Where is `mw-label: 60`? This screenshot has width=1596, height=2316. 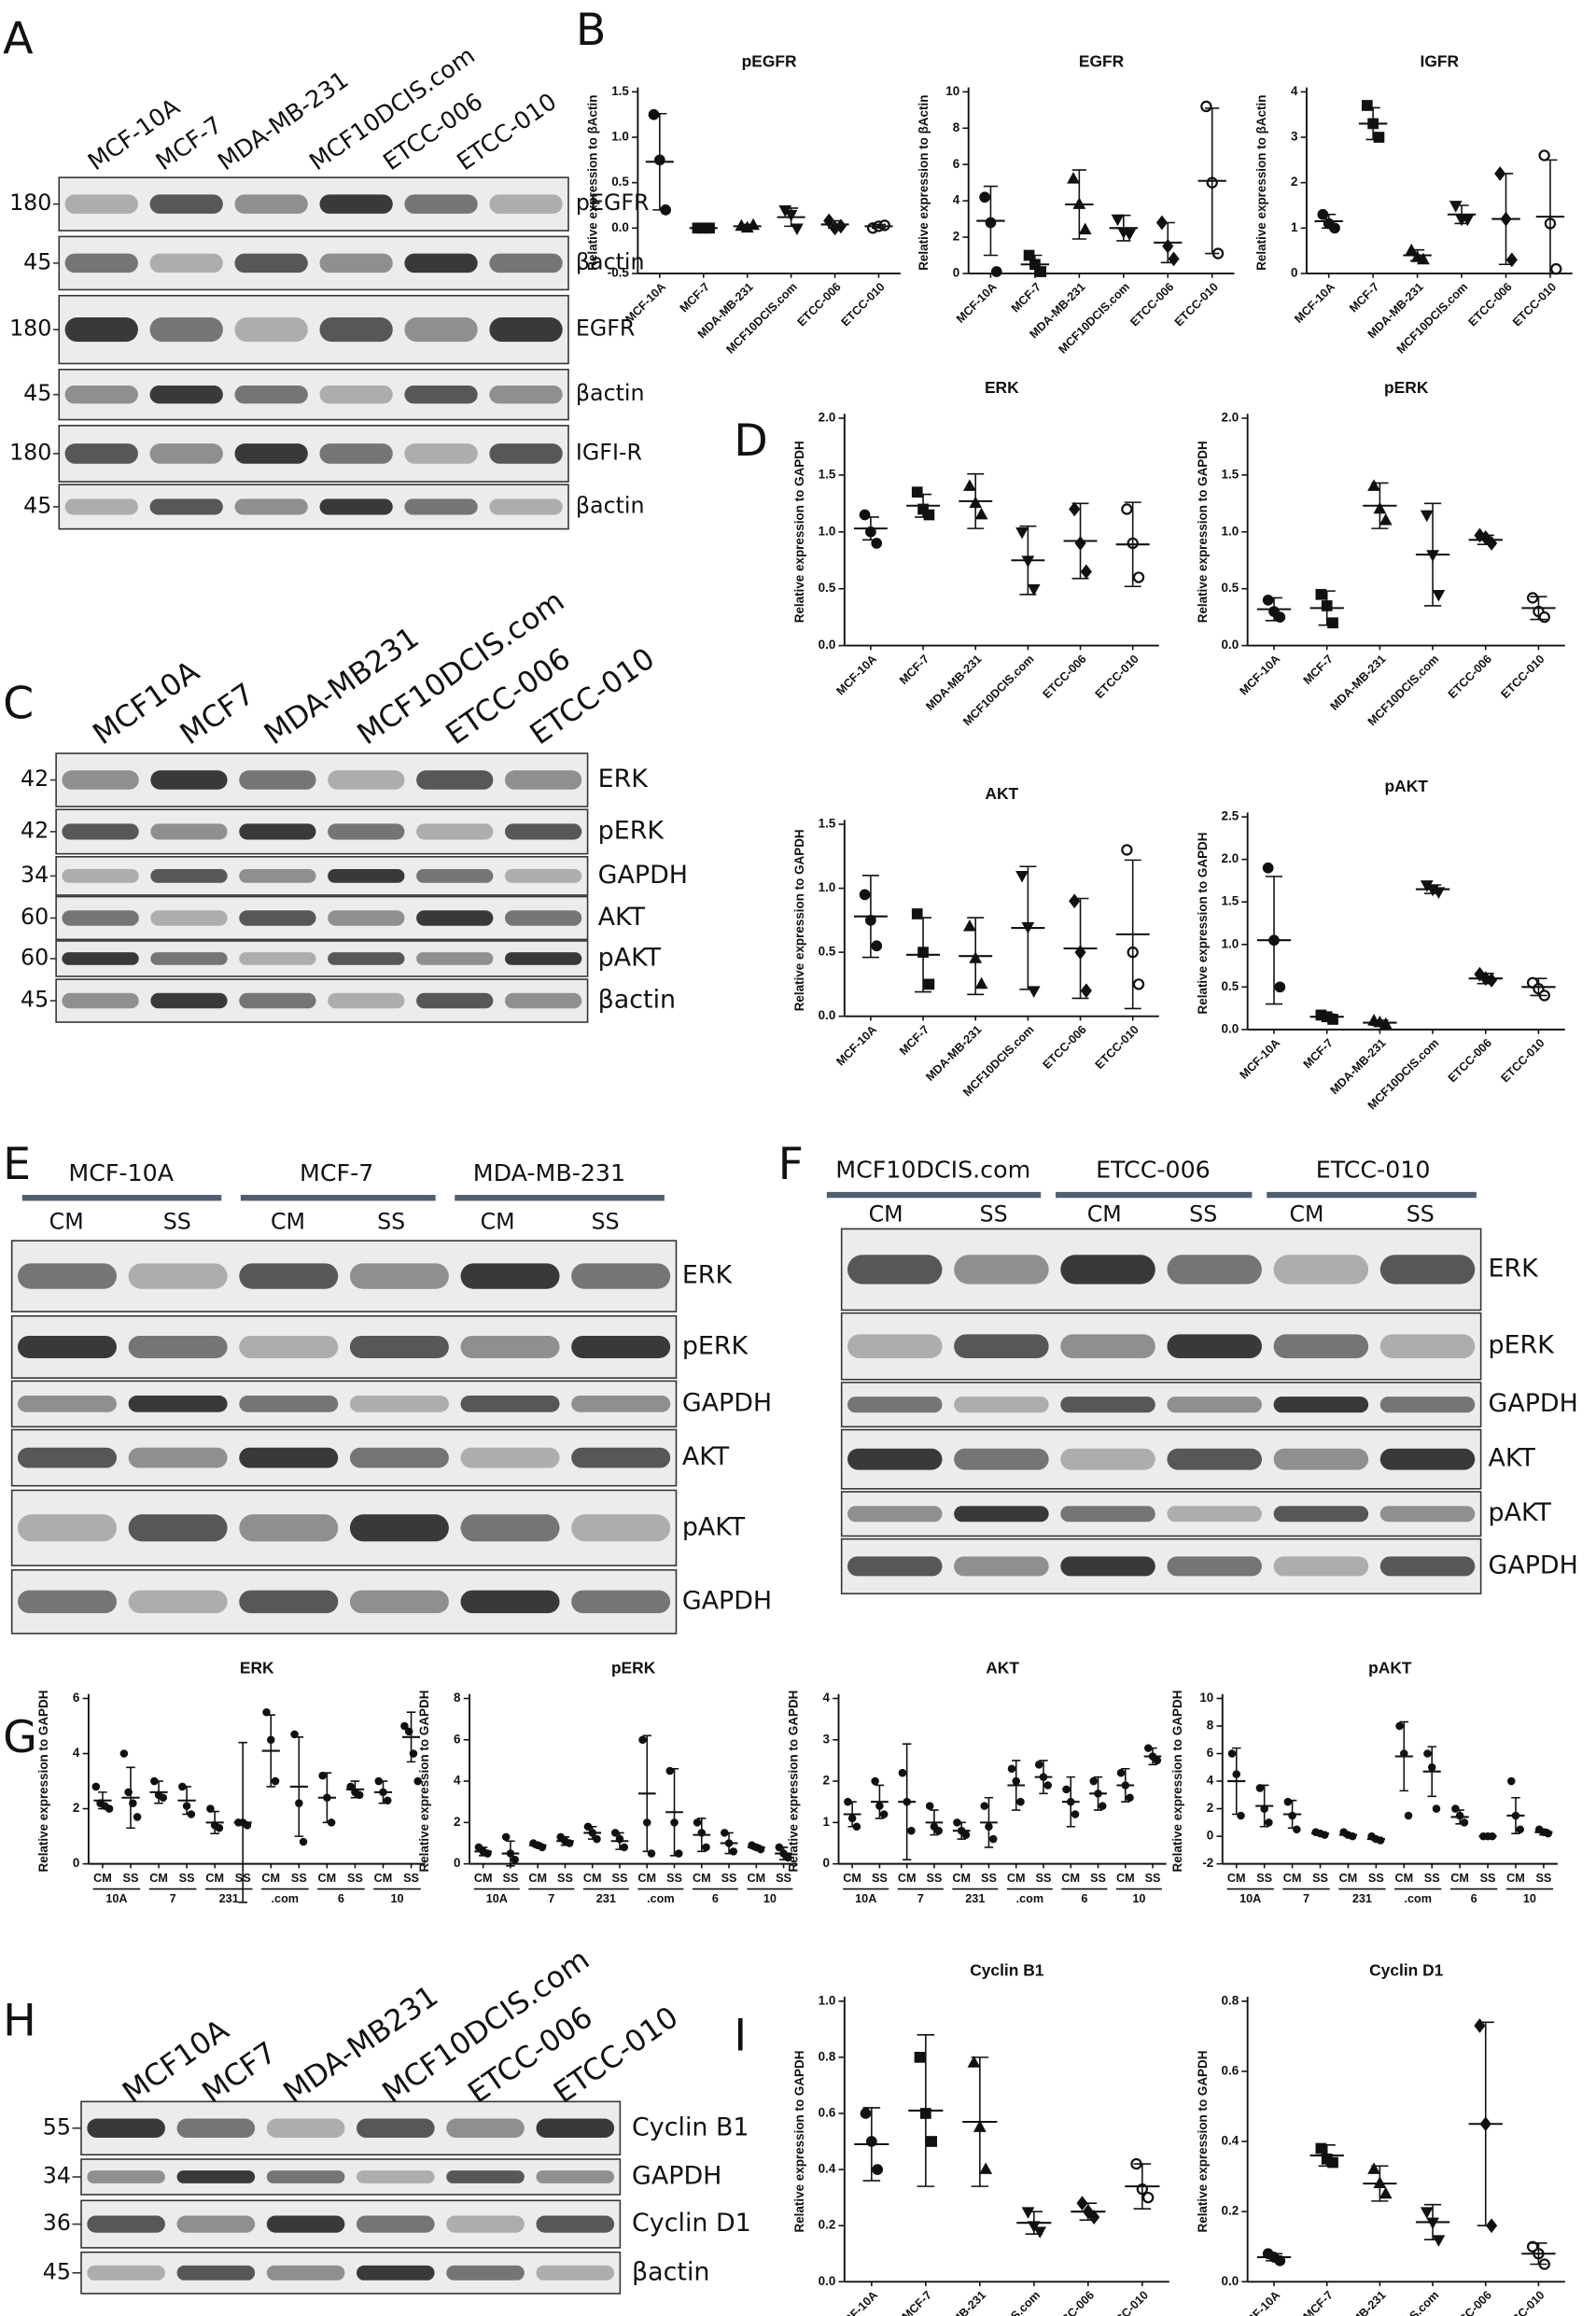
mw-label: 60 is located at coordinates (35, 917).